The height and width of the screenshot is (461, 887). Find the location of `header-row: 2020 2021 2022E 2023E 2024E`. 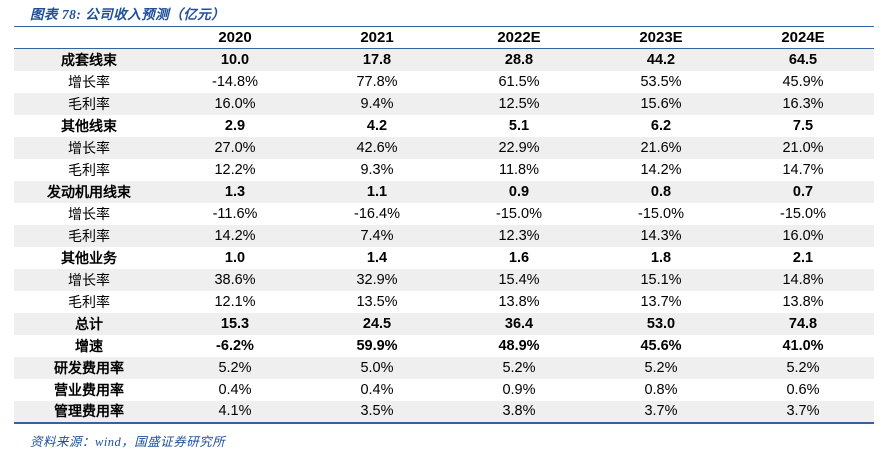

header-row: 2020 2021 2022E 2023E 2024E is located at coordinates (444, 37).